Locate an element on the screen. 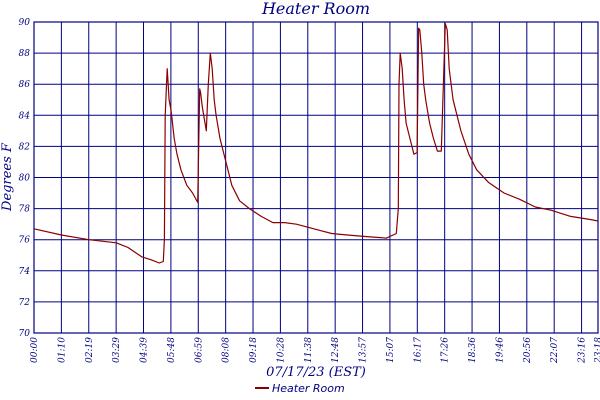 The width and height of the screenshot is (600, 400). x-tick-label: 22:07 is located at coordinates (555, 350).